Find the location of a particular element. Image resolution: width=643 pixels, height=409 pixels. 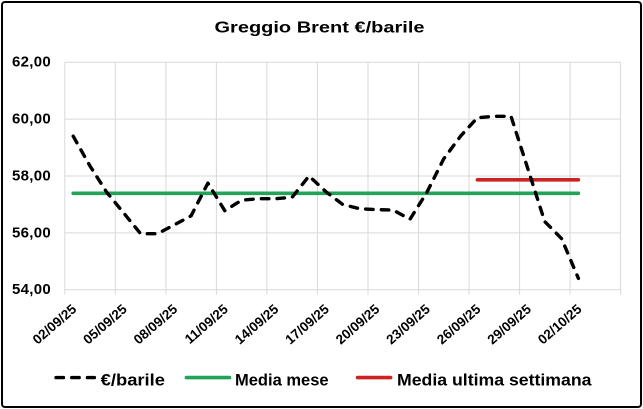

svg-text: 54,00 is located at coordinates (31, 289).